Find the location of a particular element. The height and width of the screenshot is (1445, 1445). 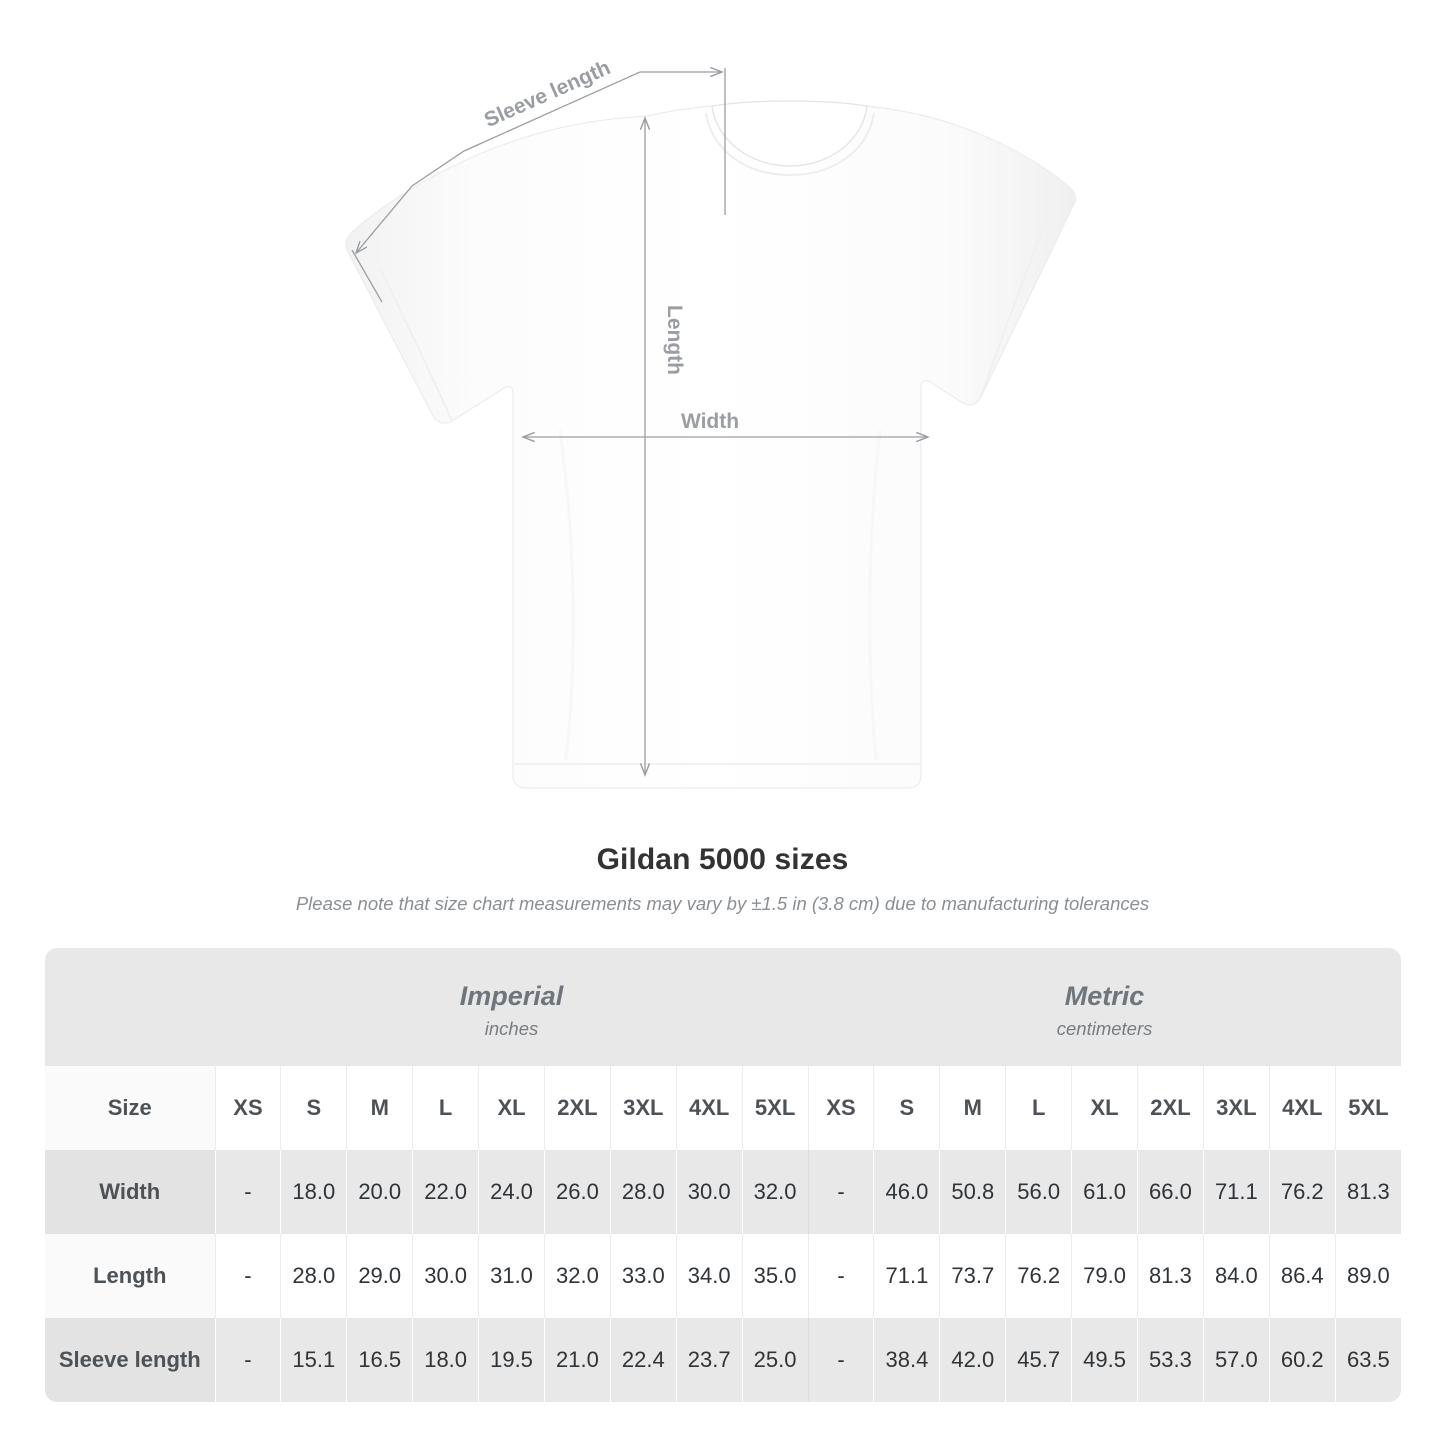

unit-header-metric: Metric centimeters is located at coordinates (1105, 1007).